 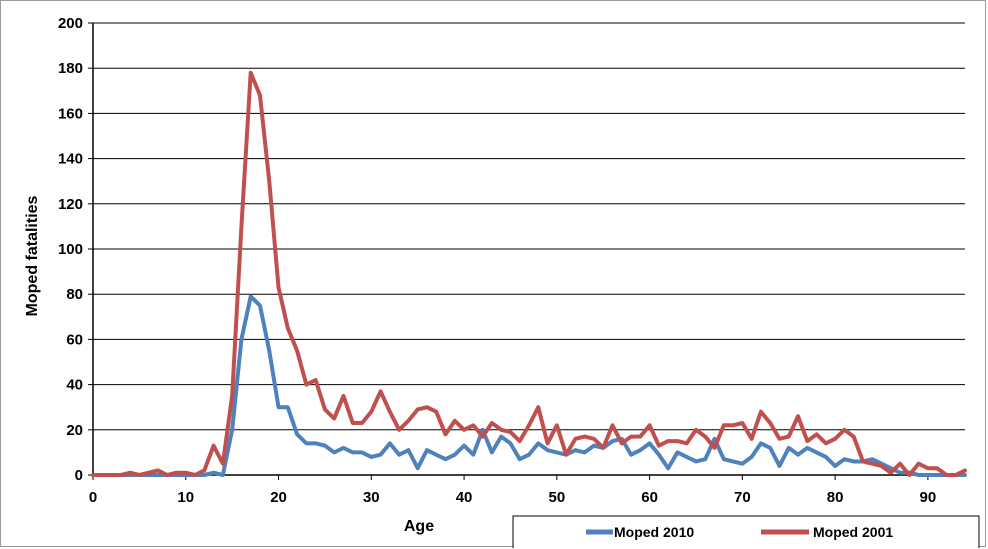 What do you see at coordinates (853, 532) in the screenshot?
I see `legend-label-moped-2001: Moped 2001` at bounding box center [853, 532].